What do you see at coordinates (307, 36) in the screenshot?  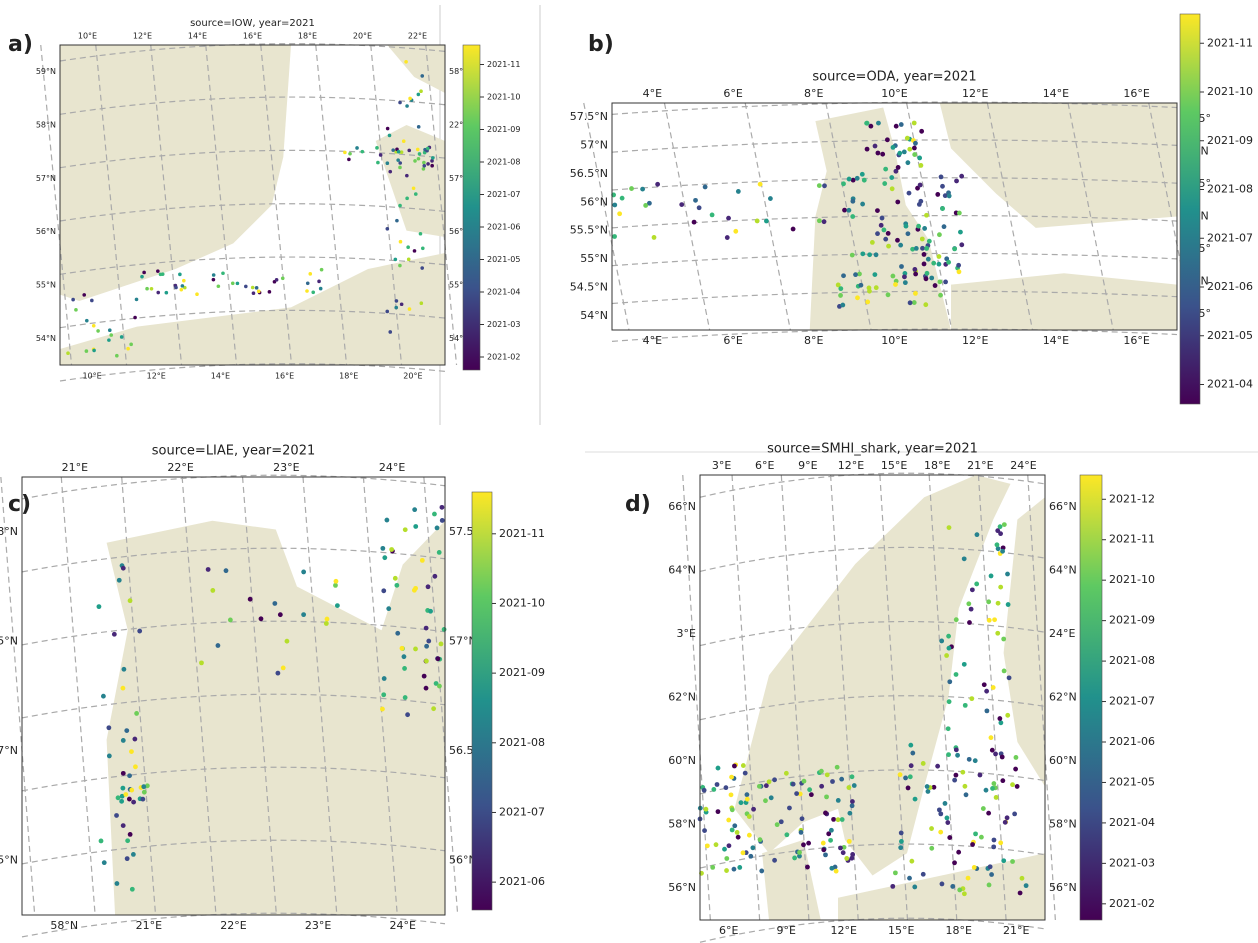 I see `tick-label: 18°E` at bounding box center [307, 36].